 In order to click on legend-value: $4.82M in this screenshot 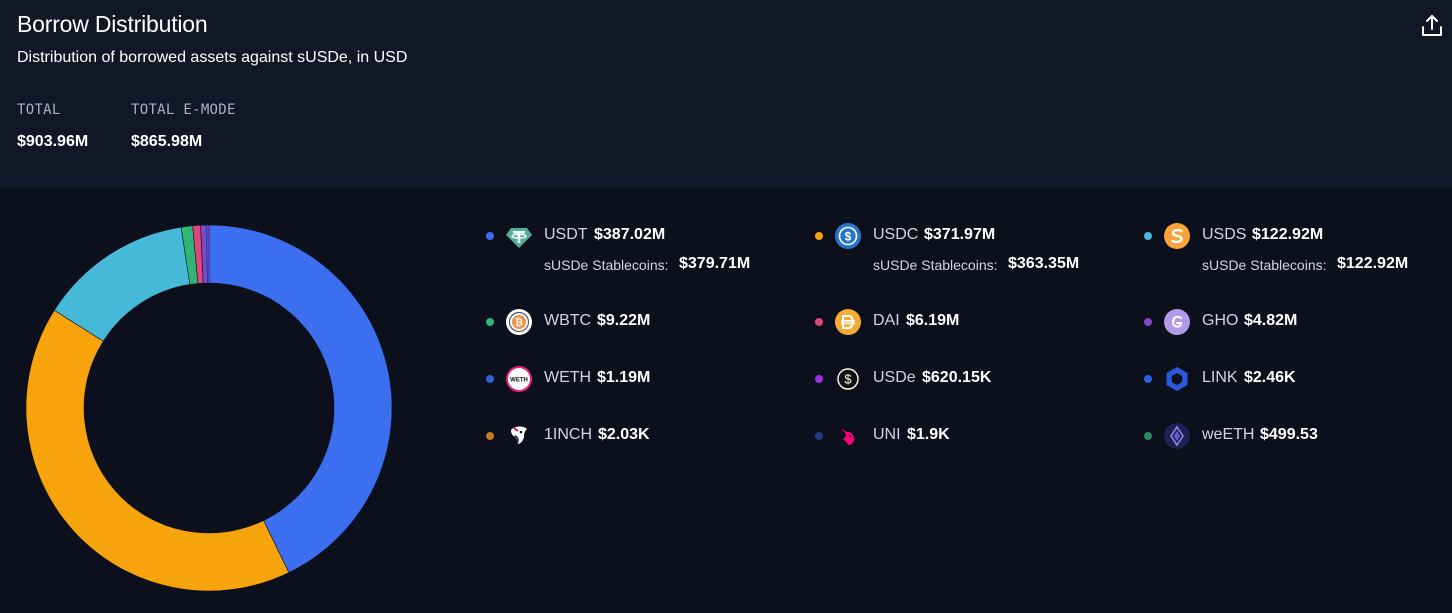, I will do `click(1270, 321)`.